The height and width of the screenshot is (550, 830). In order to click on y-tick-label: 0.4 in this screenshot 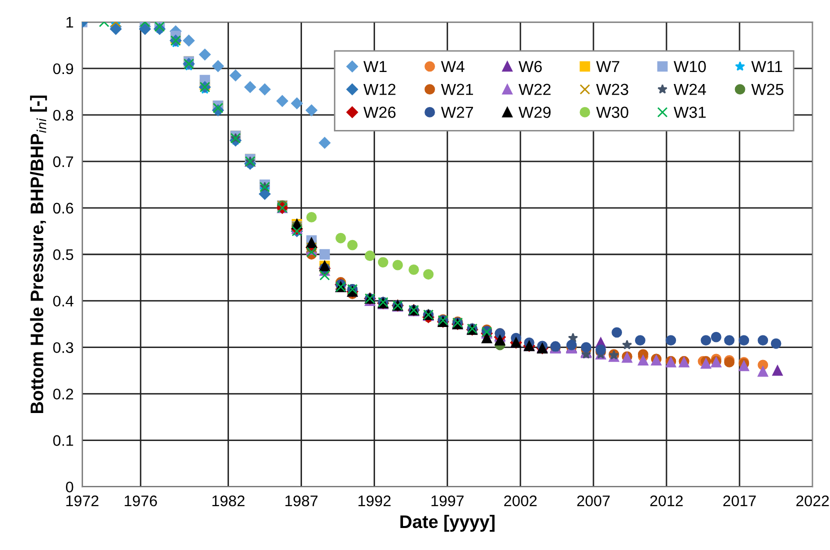, I will do `click(63, 301)`.